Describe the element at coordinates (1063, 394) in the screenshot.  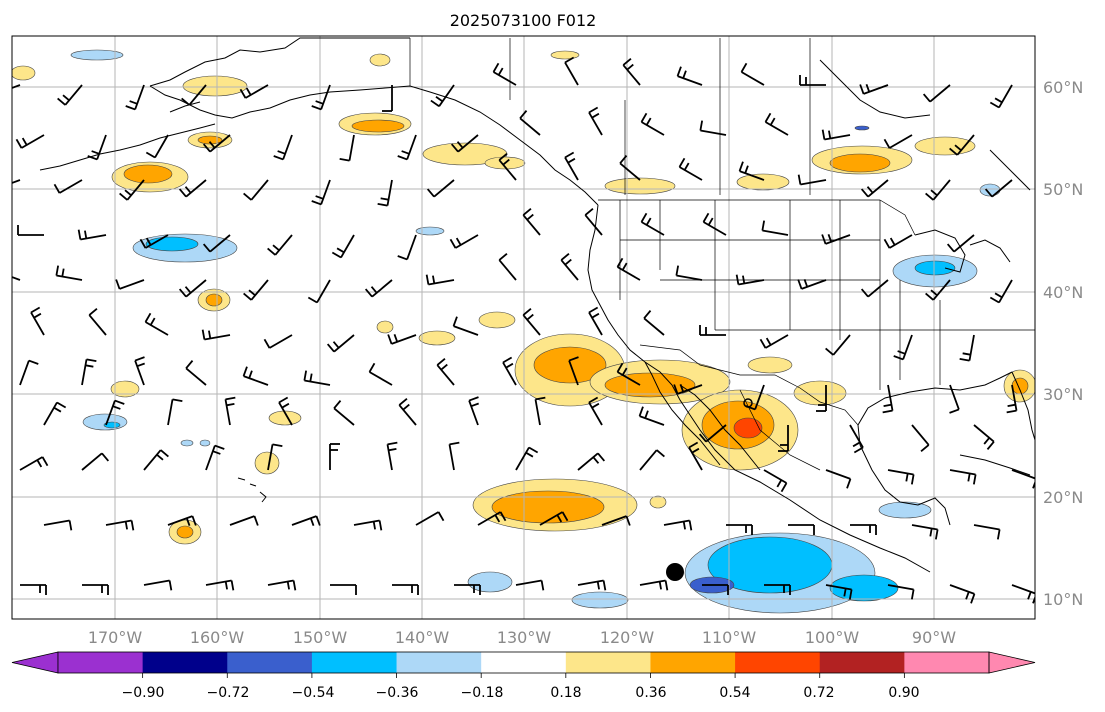
I see `lat-label-30n: 30°N` at that location.